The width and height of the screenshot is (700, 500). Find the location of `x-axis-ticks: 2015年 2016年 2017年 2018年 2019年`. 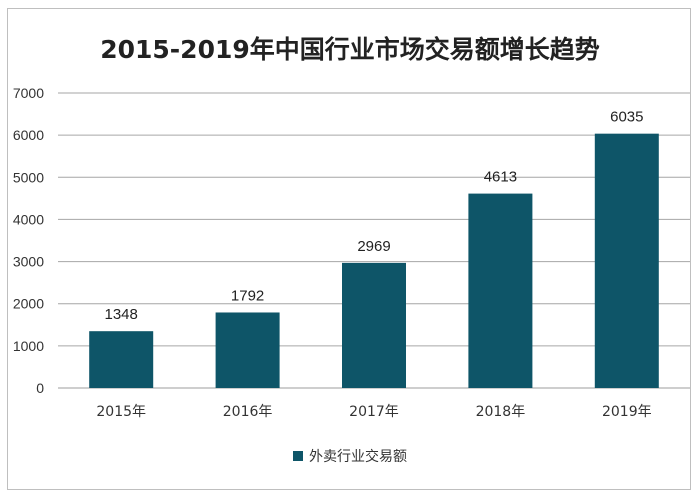

x-axis-ticks: 2015年 2016年 2017年 2018年 2019年 is located at coordinates (373, 412).